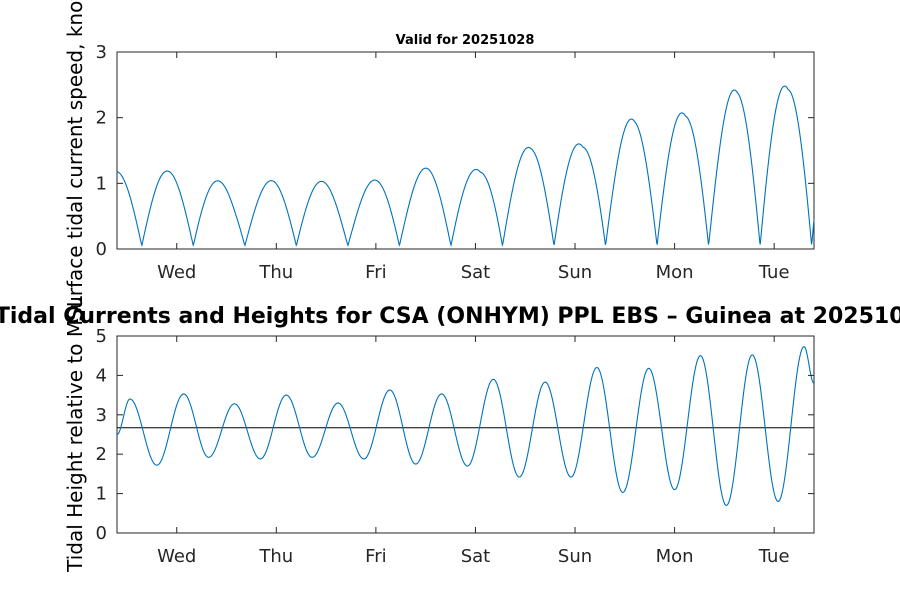 This screenshot has height=600, width=900. Describe the element at coordinates (375, 556) in the screenshot. I see `height-xtick-label: Fri` at that location.